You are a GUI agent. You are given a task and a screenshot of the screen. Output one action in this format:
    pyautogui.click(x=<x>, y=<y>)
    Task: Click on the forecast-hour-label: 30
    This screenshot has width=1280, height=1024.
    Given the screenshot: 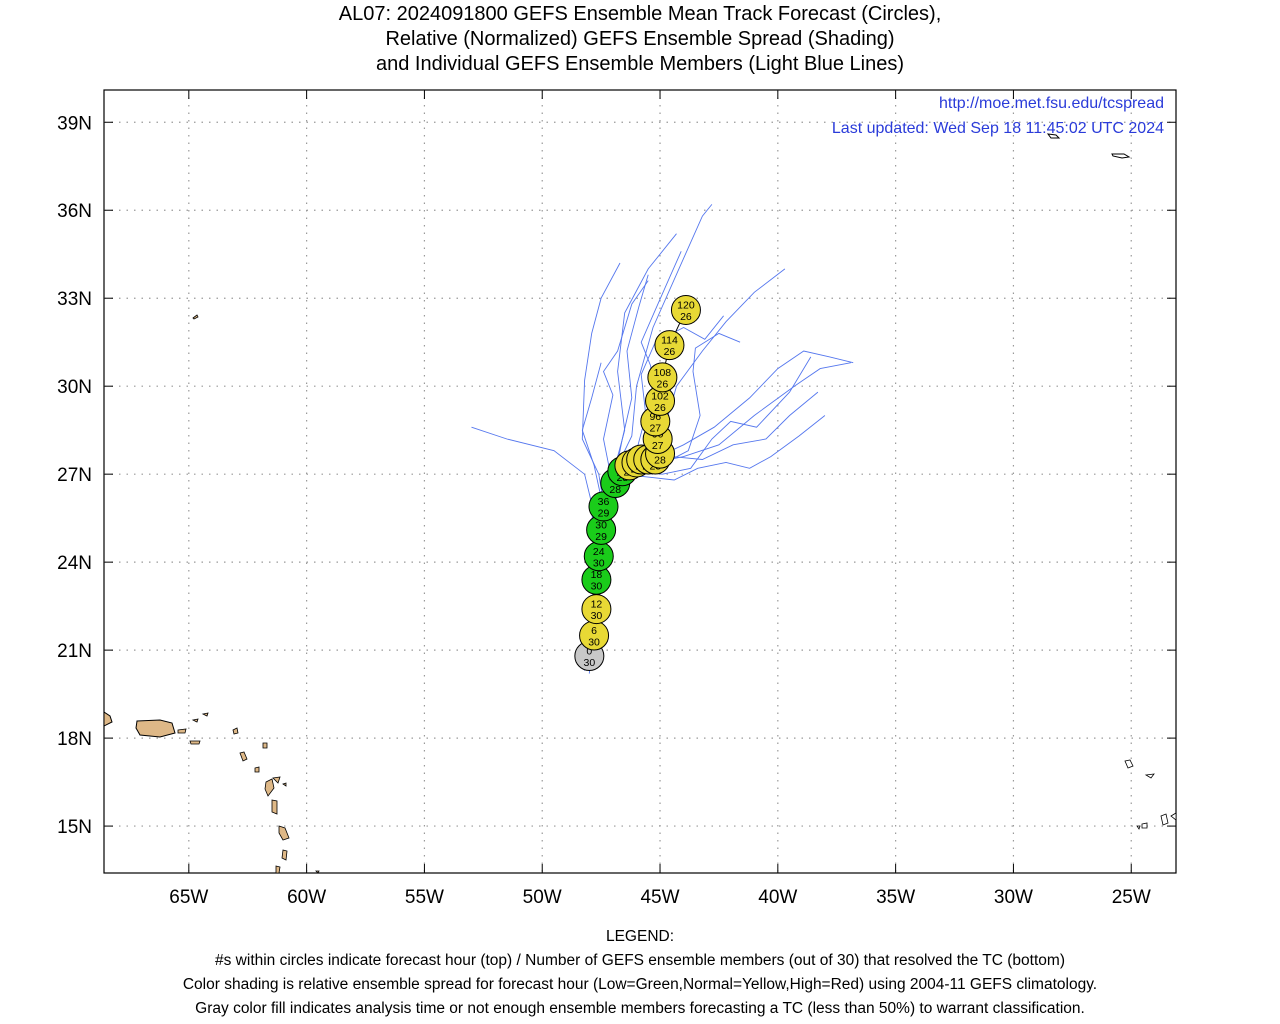 What is the action you would take?
    pyautogui.click(x=601, y=525)
    